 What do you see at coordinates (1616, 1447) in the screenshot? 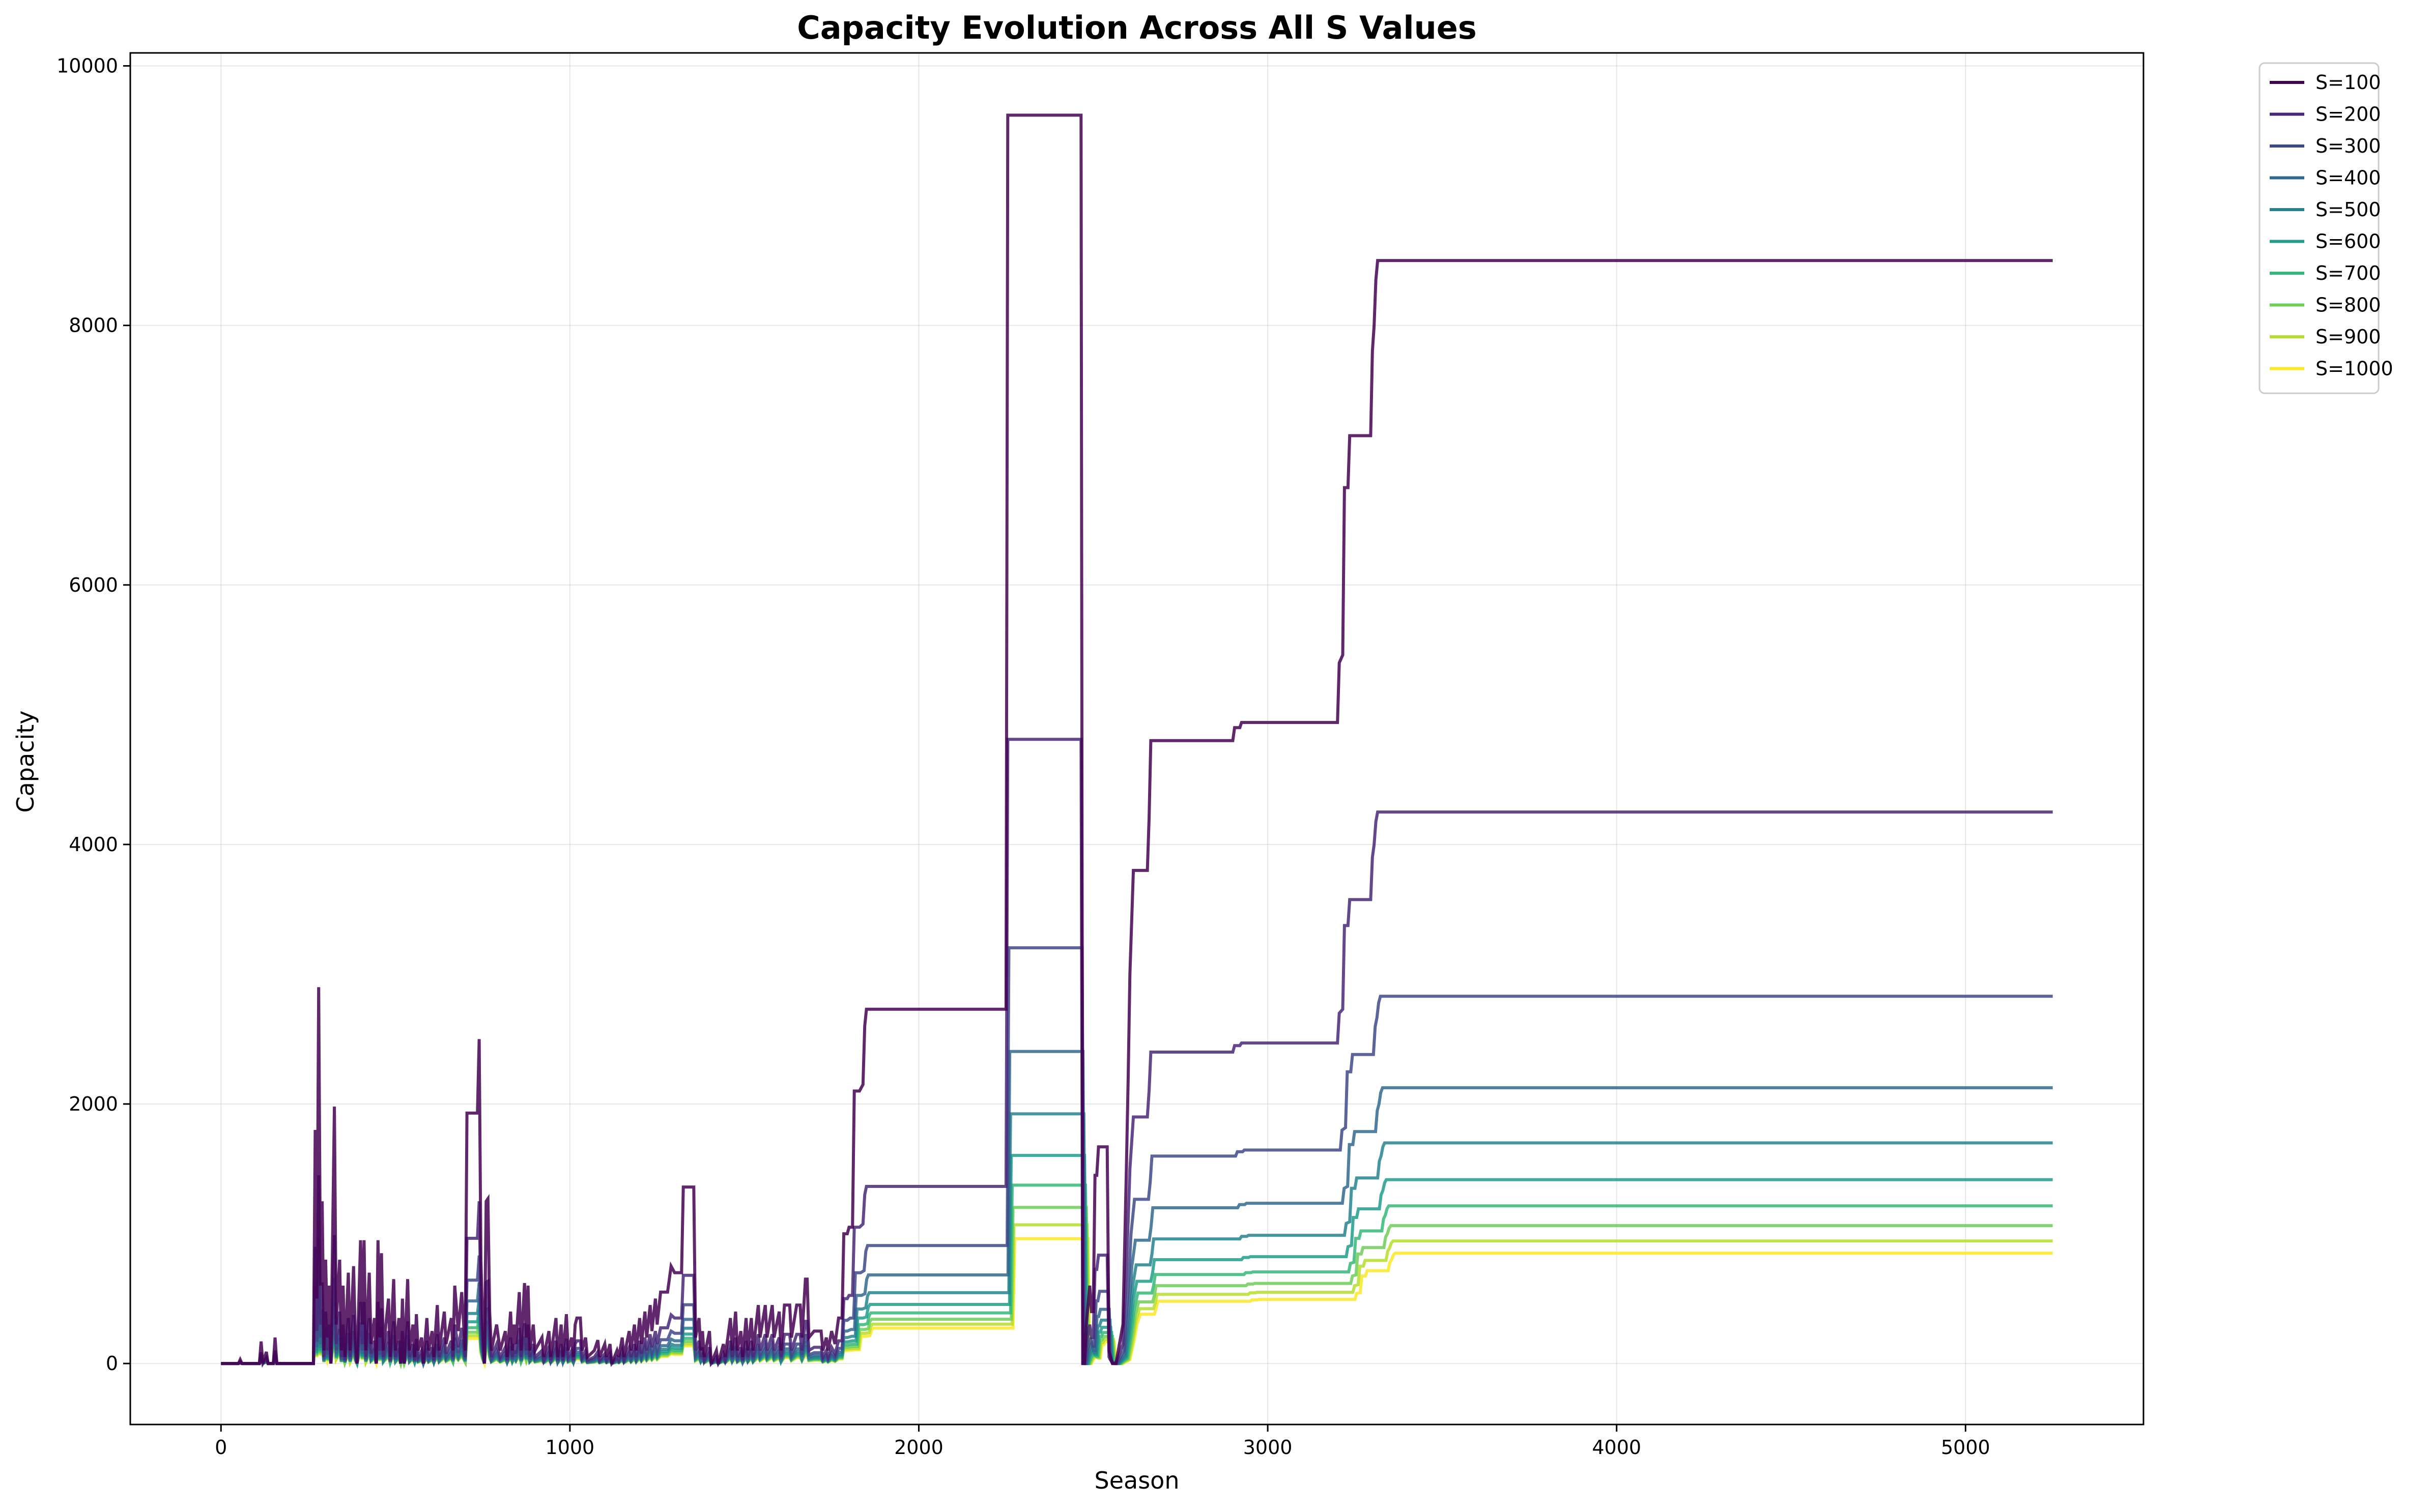
I see `x-tick-label: 4000` at bounding box center [1616, 1447].